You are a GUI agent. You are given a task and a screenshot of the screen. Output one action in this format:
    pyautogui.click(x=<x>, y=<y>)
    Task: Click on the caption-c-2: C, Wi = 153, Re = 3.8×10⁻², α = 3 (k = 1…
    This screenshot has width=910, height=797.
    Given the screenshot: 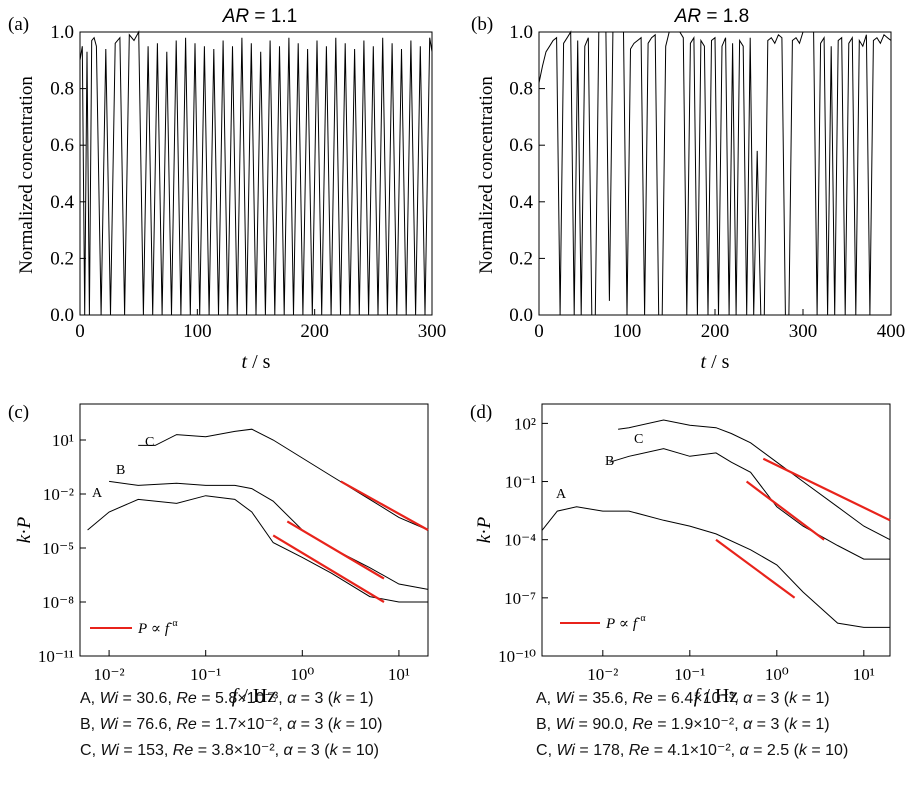 What is the action you would take?
    pyautogui.click(x=229, y=750)
    